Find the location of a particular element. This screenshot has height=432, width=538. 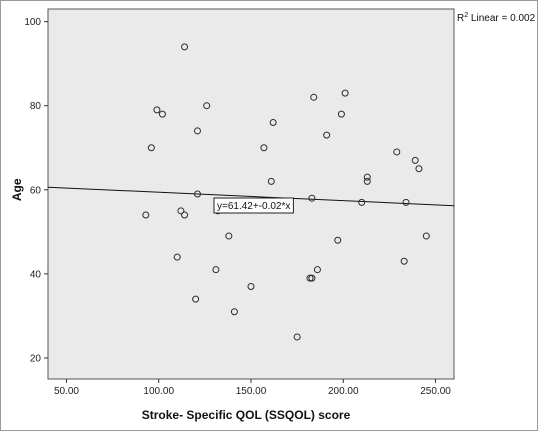

x-axis: 50.00 100.00 150.00 200.00 250.00 is located at coordinates (252, 388).